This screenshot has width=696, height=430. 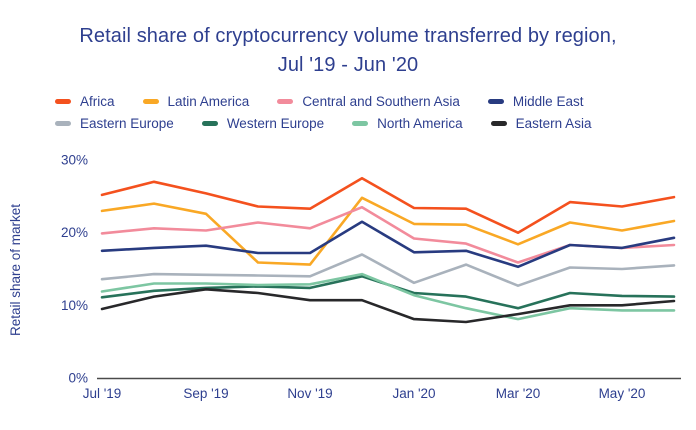 I want to click on x-tick-jul-19: Jul '19, so click(x=102, y=393).